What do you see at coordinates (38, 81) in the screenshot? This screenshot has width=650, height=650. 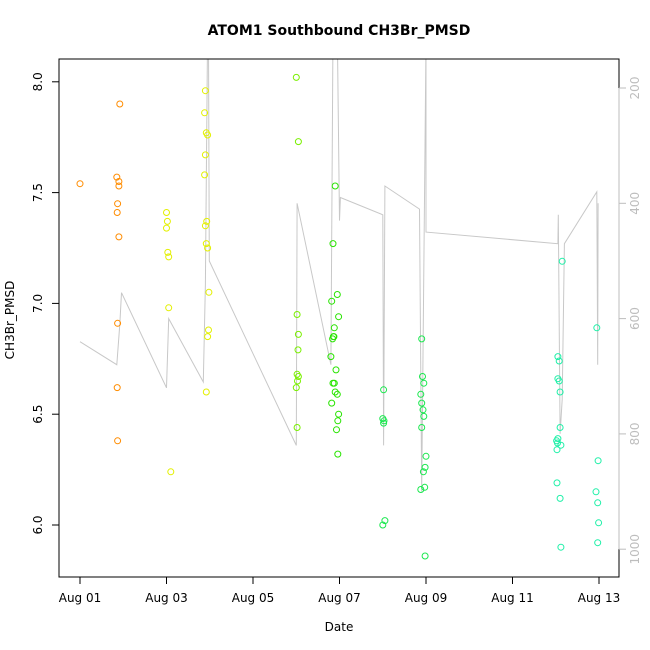 I see `y-tick-label: 8.0` at bounding box center [38, 81].